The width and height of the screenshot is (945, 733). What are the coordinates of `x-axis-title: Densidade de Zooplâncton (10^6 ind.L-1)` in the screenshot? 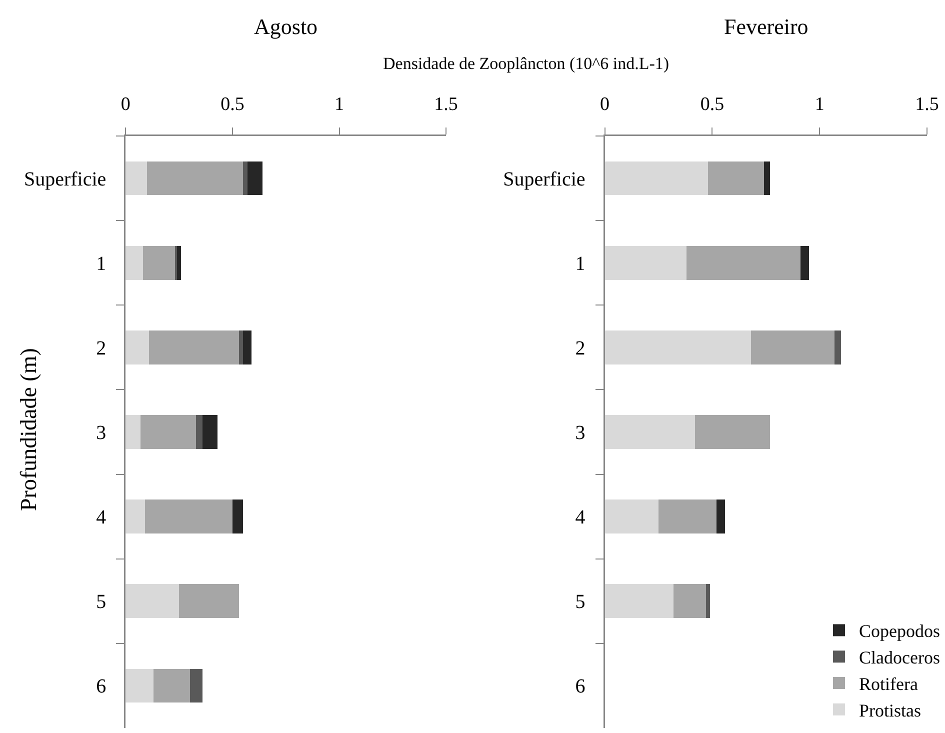 It's located at (526, 63).